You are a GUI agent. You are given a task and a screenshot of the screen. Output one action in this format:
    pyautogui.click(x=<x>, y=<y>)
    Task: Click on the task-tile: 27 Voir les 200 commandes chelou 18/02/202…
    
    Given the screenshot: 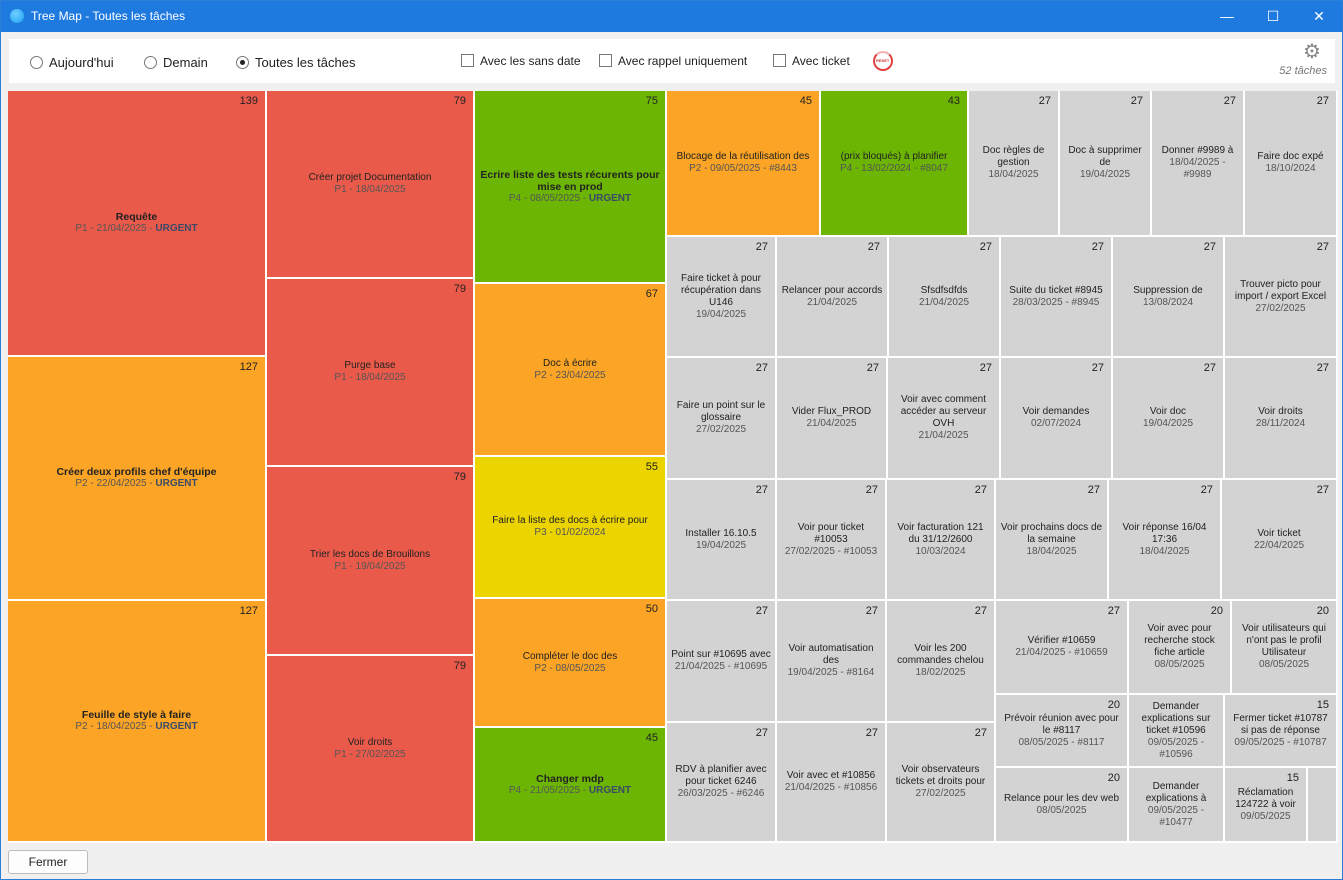 What is the action you would take?
    pyautogui.click(x=941, y=662)
    